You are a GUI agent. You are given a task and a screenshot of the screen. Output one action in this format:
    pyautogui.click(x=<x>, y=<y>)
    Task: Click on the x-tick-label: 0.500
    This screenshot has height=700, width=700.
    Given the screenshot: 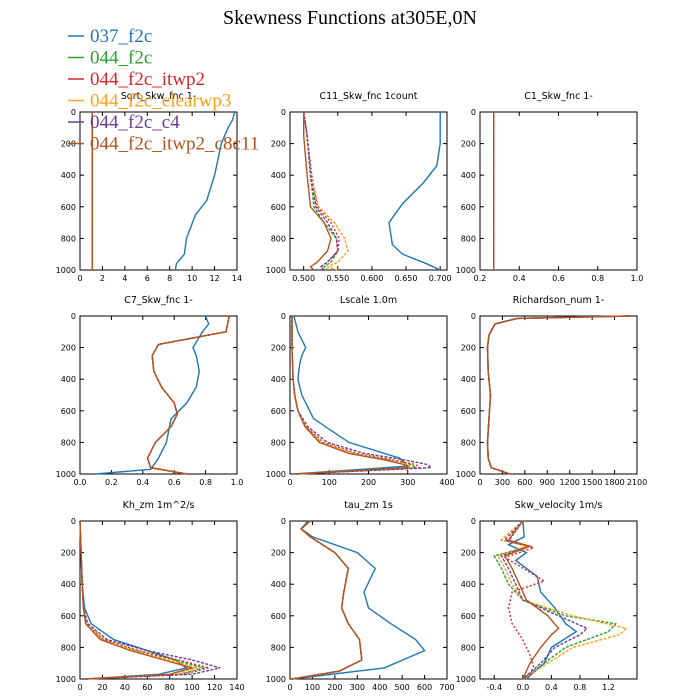 What is the action you would take?
    pyautogui.click(x=303, y=278)
    